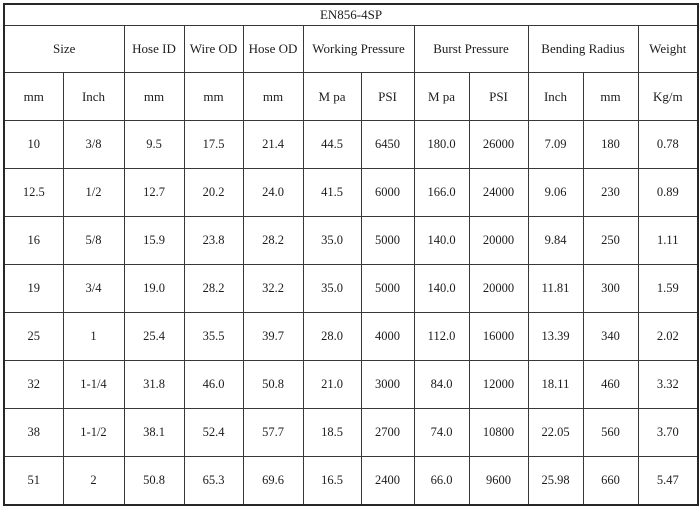 This screenshot has width=700, height=525. What do you see at coordinates (154, 481) in the screenshot?
I see `table-cell-r8-c3: 50.8` at bounding box center [154, 481].